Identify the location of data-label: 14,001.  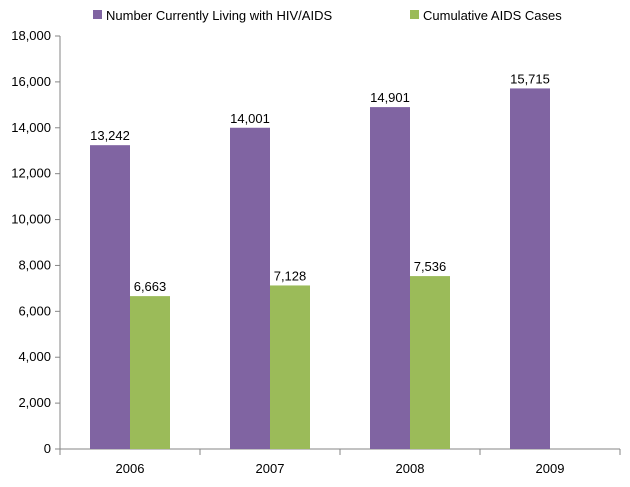
(250, 118).